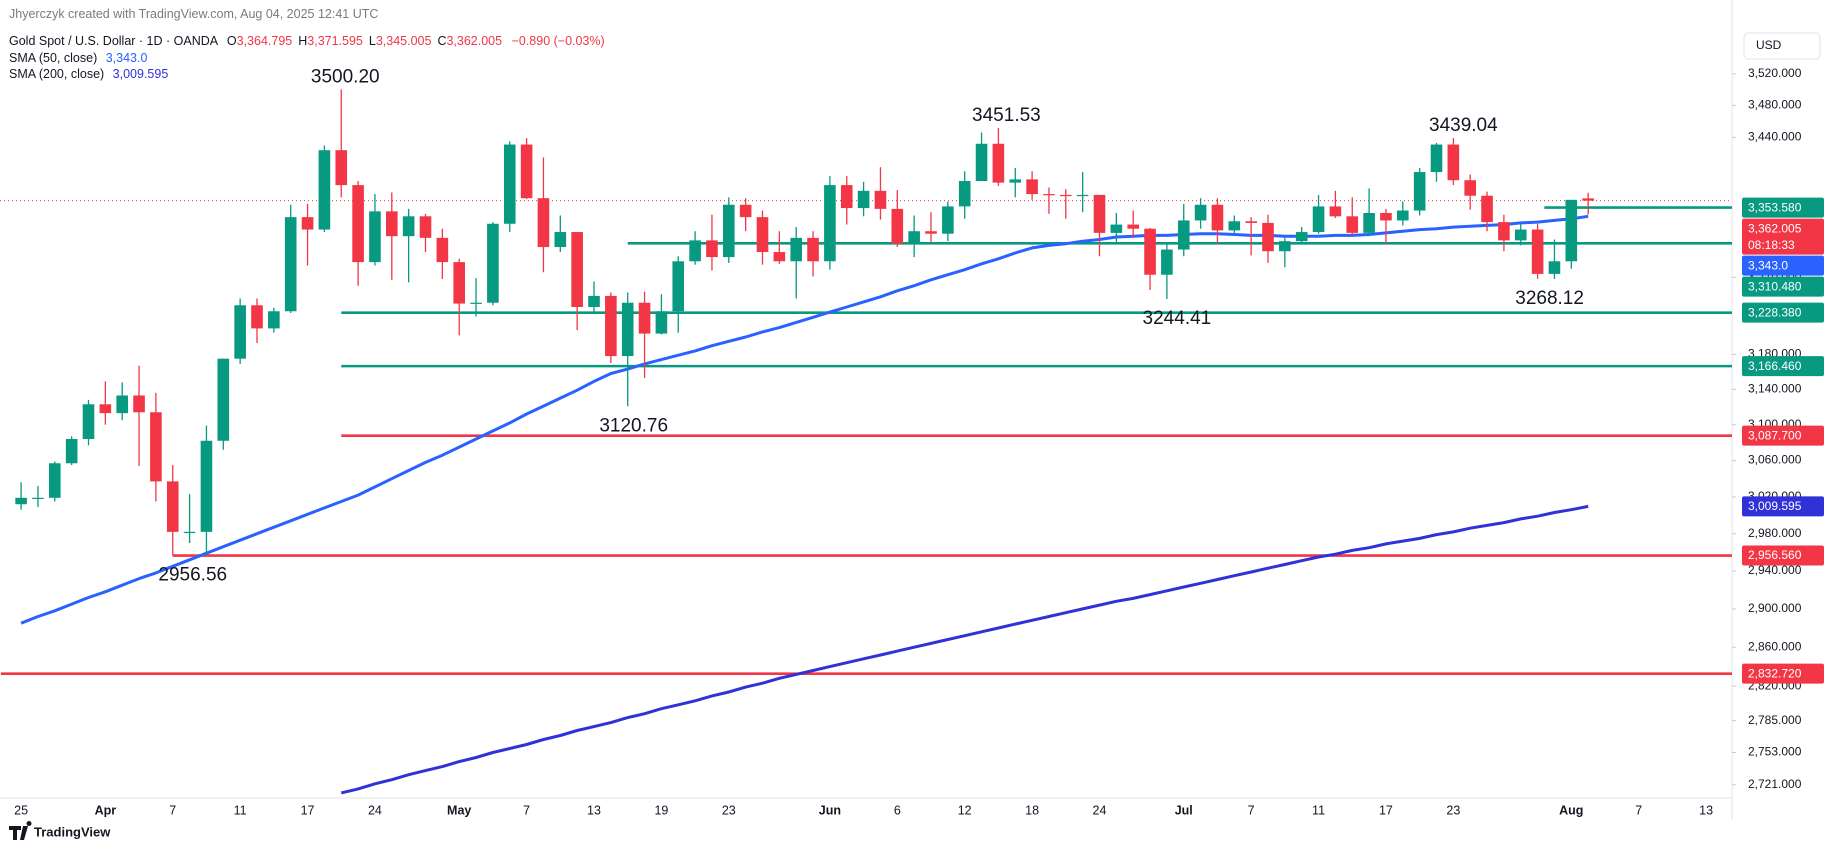  What do you see at coordinates (106, 810) in the screenshot?
I see `x-tick-label: Apr` at bounding box center [106, 810].